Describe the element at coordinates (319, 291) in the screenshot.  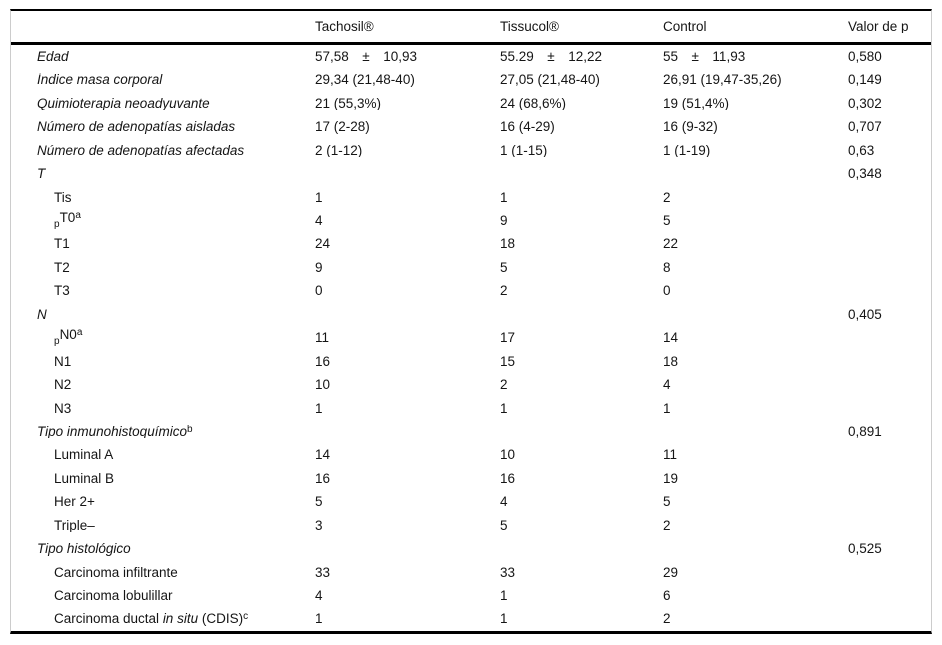
I see `cell-tachosil: 0` at that location.